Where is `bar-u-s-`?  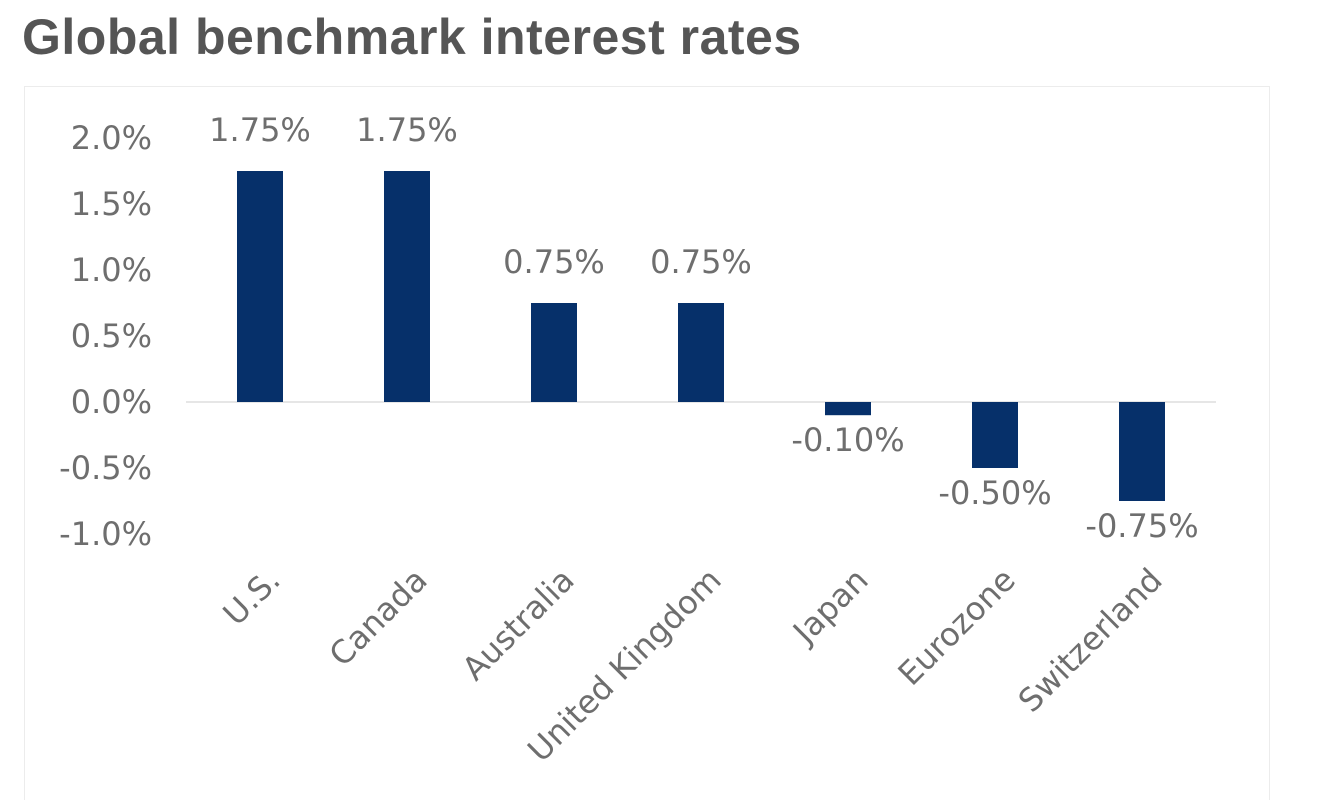
bar-u-s- is located at coordinates (260, 286).